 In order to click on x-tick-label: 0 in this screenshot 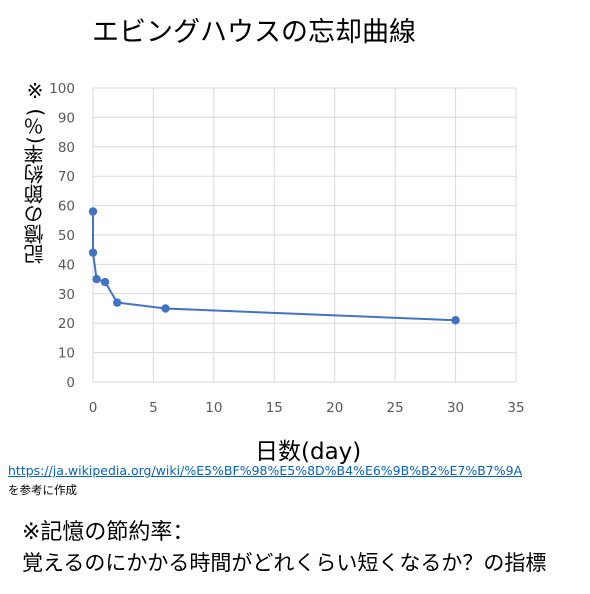, I will do `click(93, 408)`.